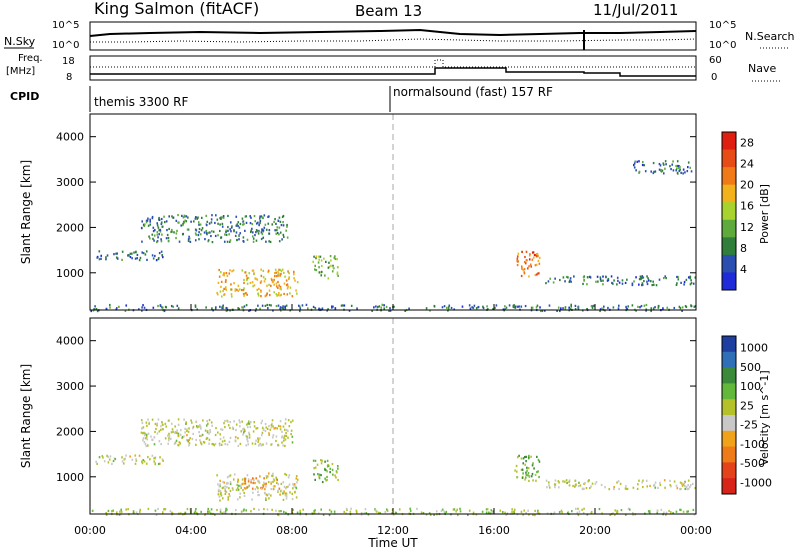 This screenshot has height=554, width=800. Describe the element at coordinates (393, 36) in the screenshot. I see `noise-panel-frame` at that location.